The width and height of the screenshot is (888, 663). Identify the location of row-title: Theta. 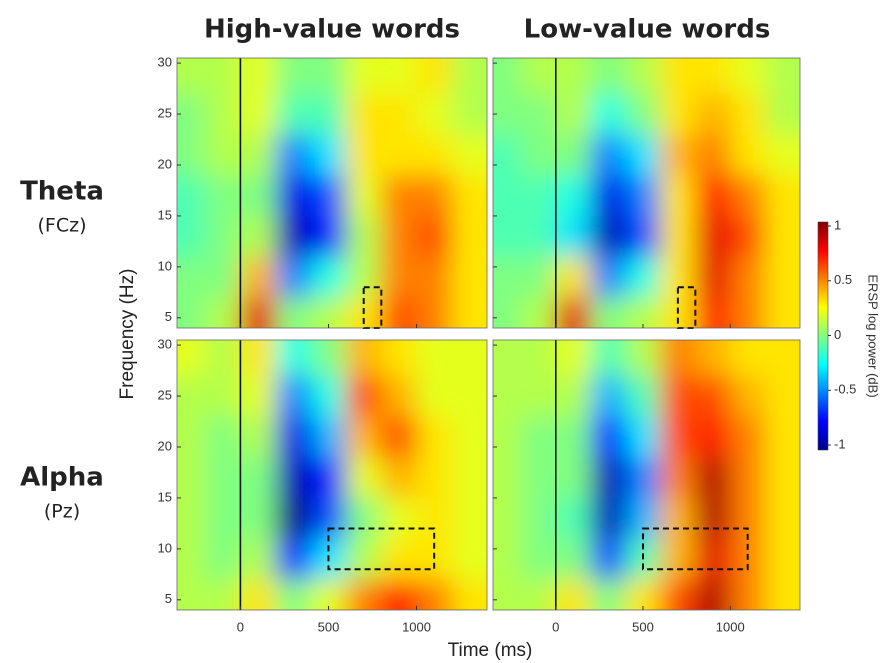
(62, 192).